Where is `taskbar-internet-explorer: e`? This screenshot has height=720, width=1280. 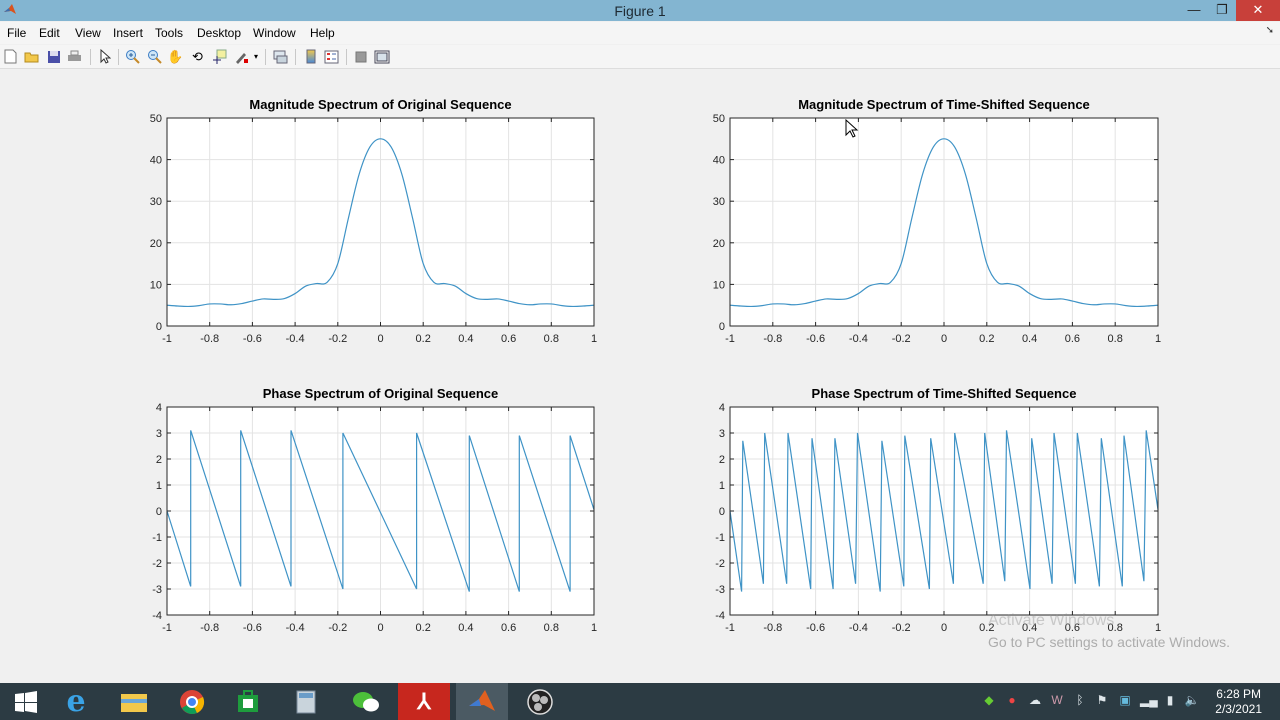 taskbar-internet-explorer: e is located at coordinates (76, 701).